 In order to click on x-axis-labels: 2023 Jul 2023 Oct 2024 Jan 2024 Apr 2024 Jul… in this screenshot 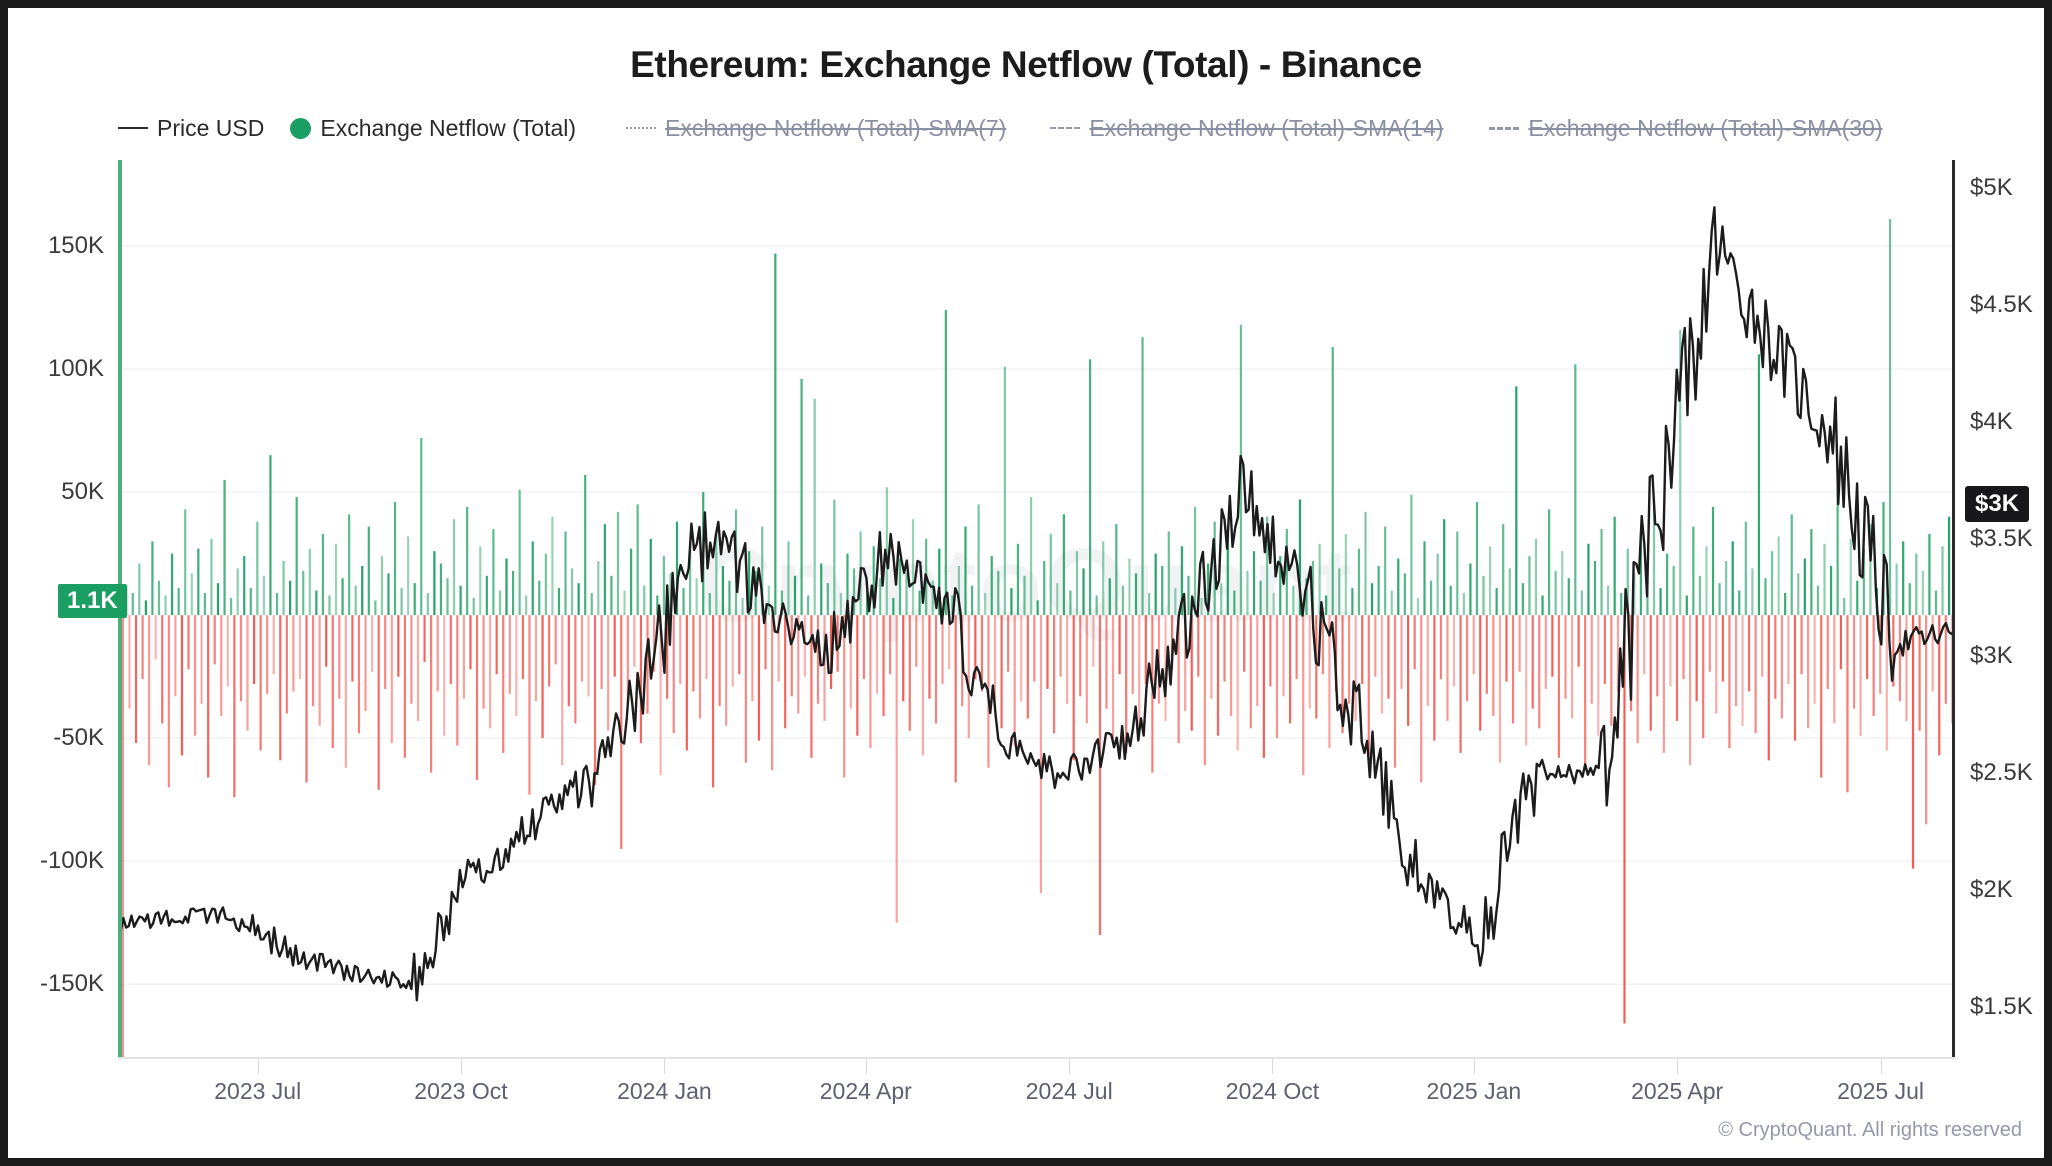, I will do `click(1036, 1098)`.